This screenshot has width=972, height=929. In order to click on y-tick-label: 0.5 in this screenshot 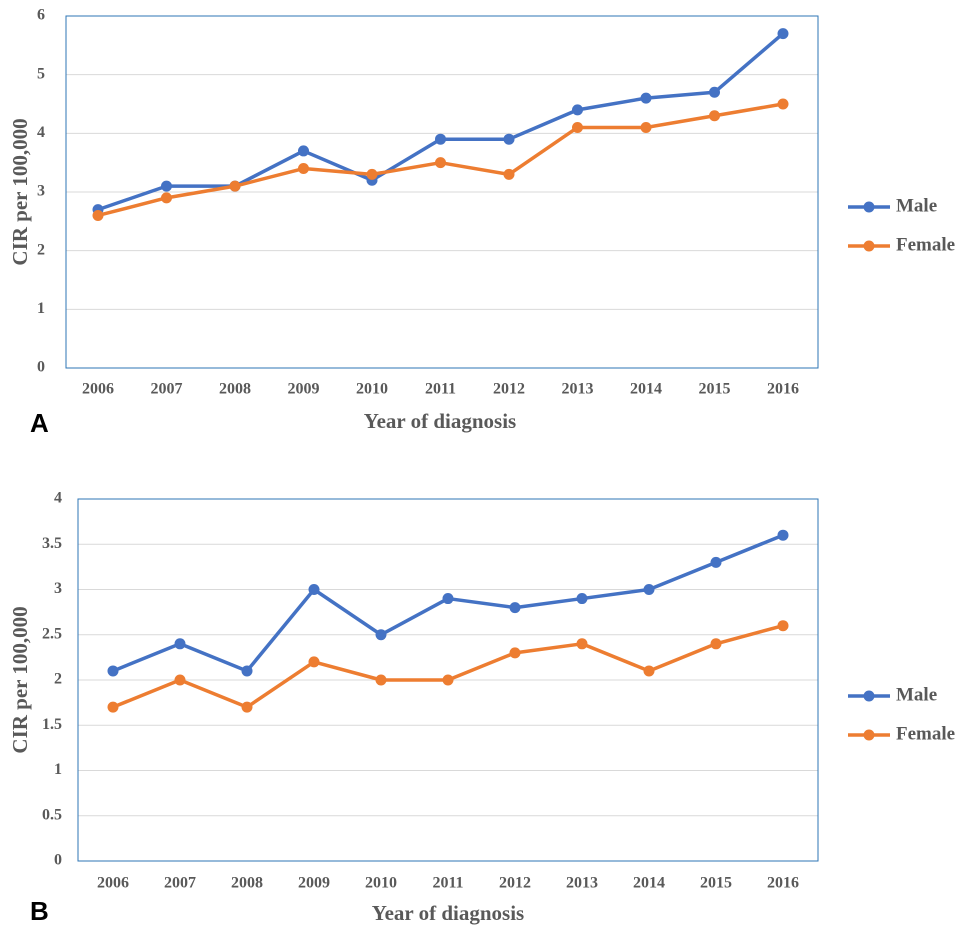, I will do `click(52, 814)`.